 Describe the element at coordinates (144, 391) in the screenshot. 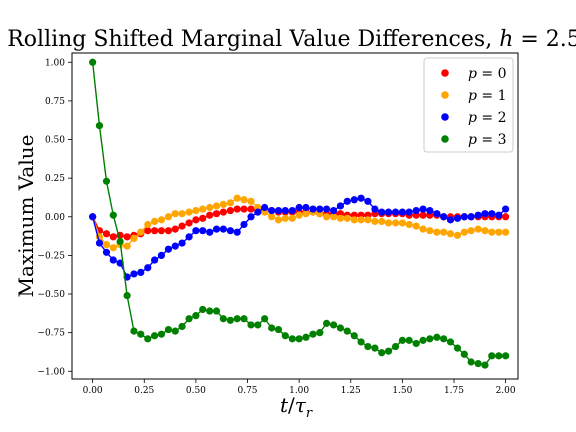

I see `x-tick-label: 0.25` at that location.